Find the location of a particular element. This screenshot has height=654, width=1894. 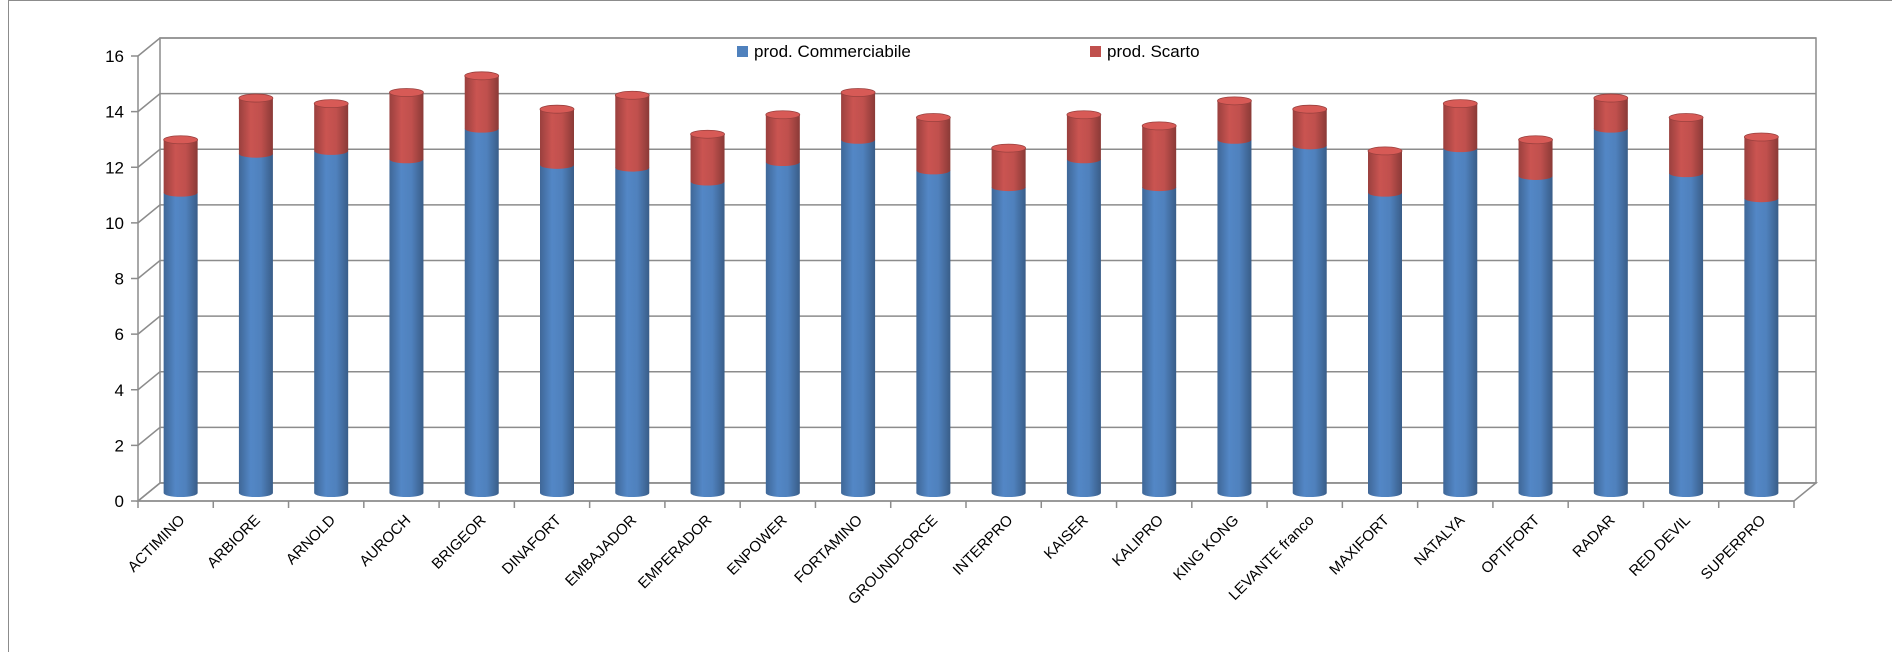

category-label: RADAR is located at coordinates (1593, 536).